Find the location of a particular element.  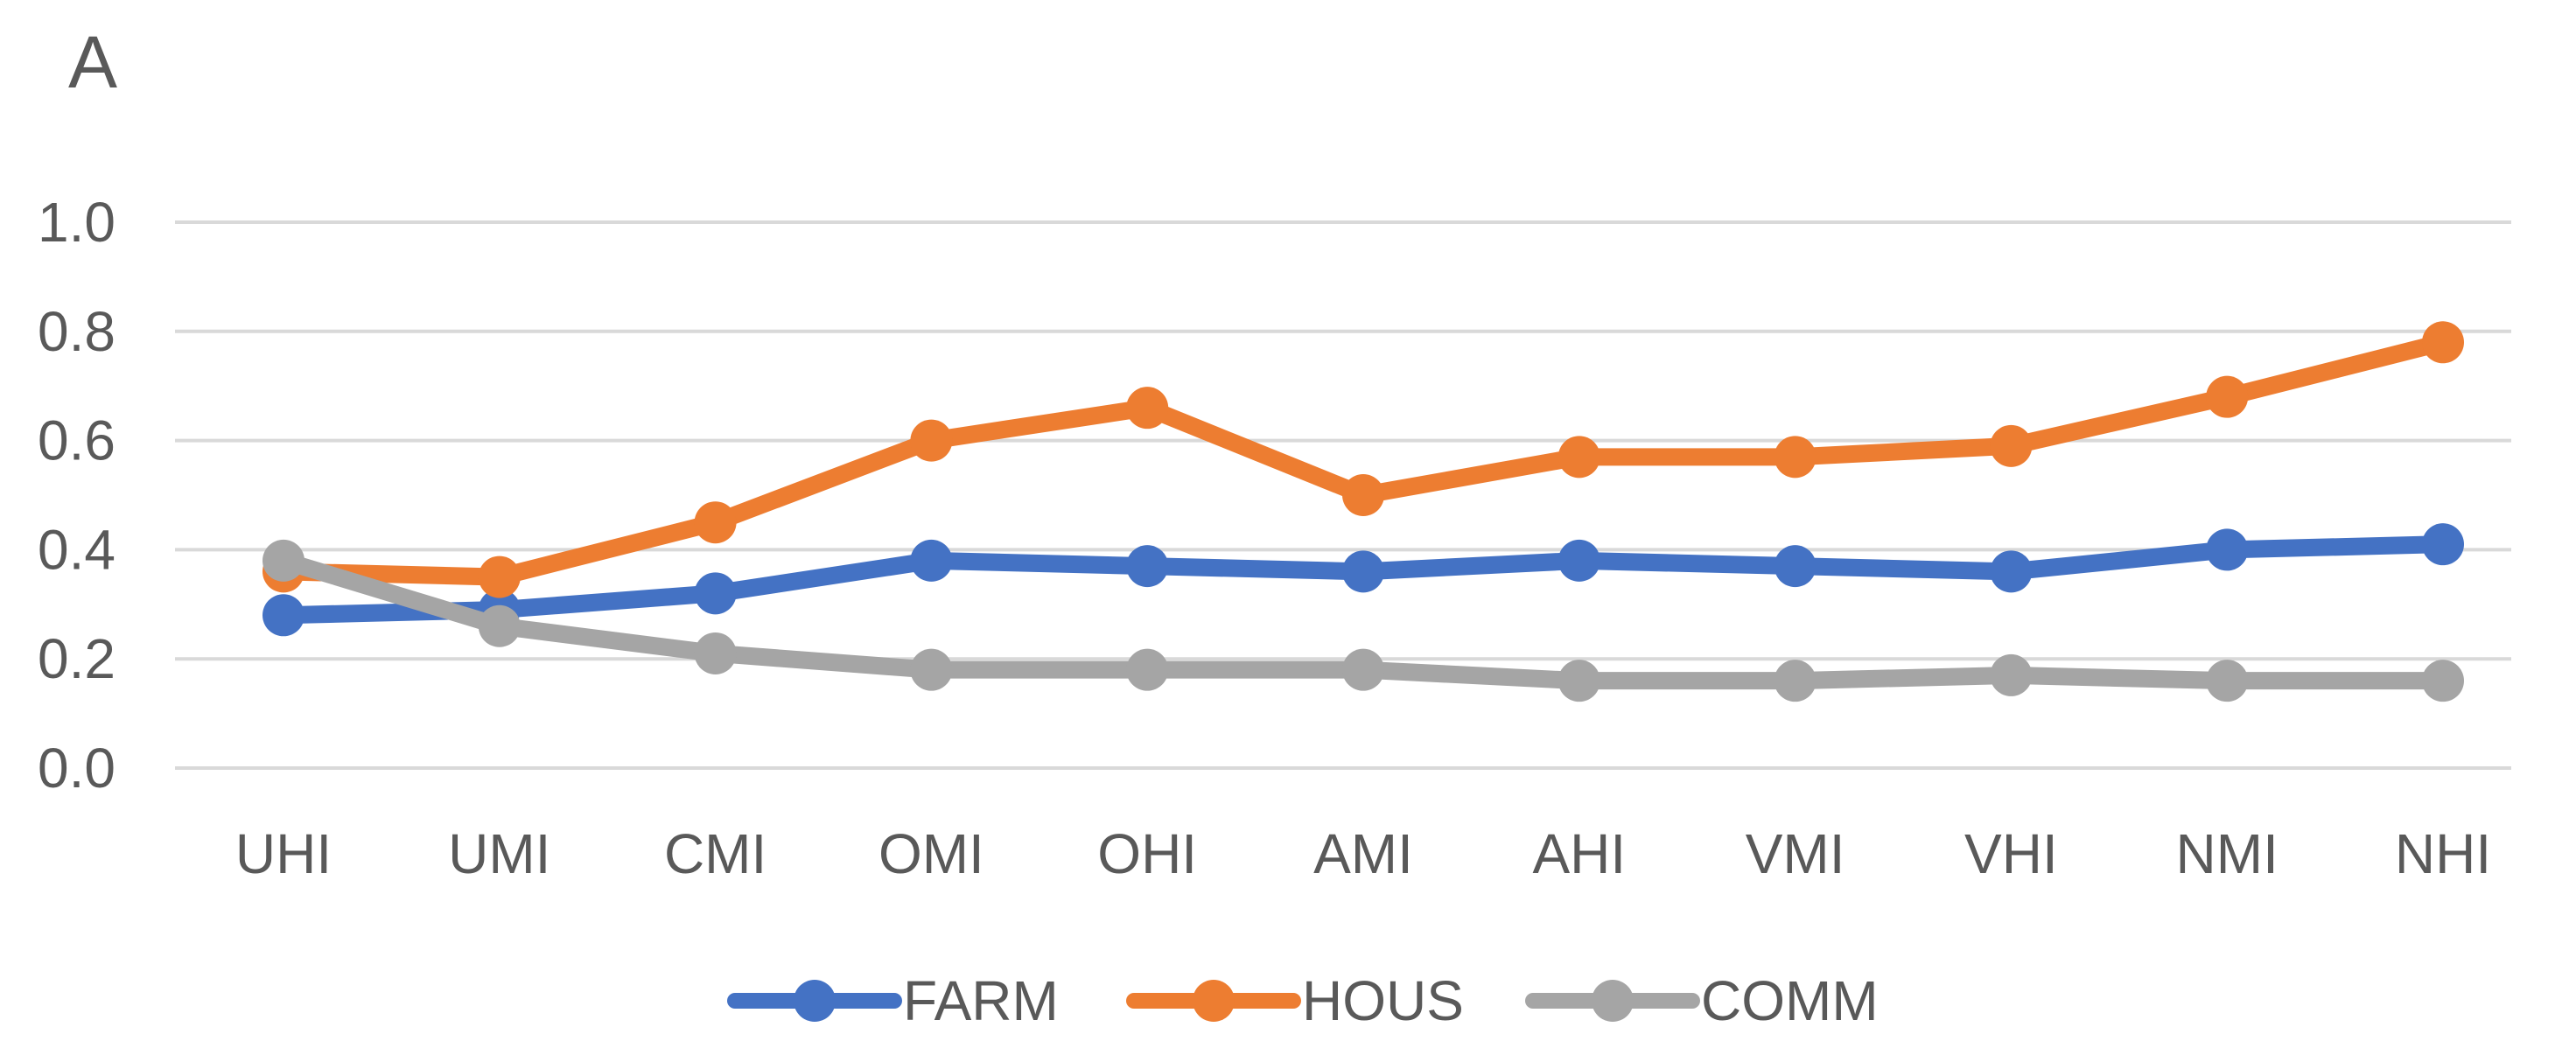

y-tick-label: 0.0 is located at coordinates (77, 768).